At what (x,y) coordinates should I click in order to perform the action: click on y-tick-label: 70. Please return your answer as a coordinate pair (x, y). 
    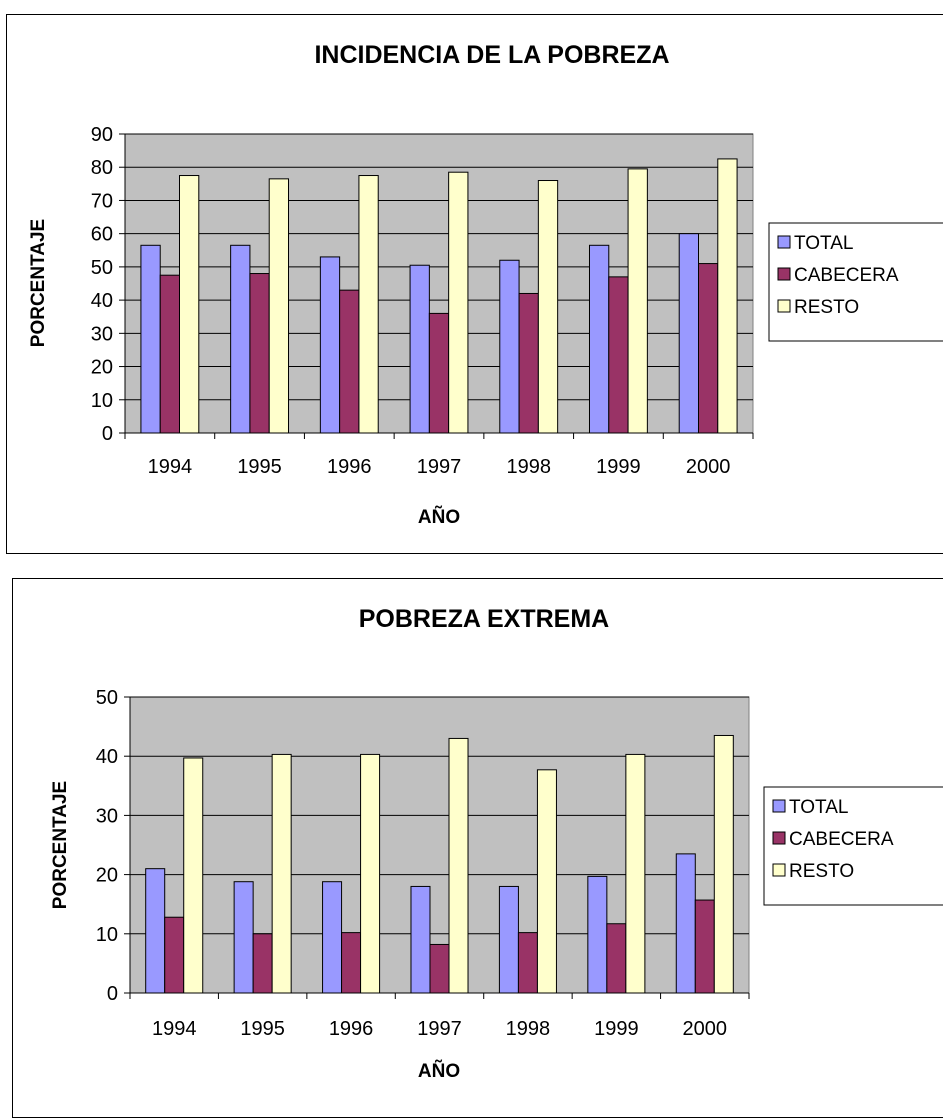
    Looking at the image, I should click on (102, 201).